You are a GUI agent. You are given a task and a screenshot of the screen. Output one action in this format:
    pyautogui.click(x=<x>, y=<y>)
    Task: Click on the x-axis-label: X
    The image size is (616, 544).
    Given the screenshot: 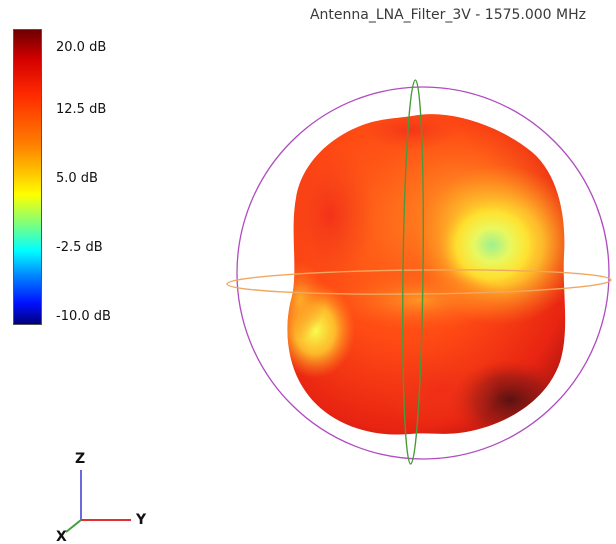 What is the action you would take?
    pyautogui.click(x=61, y=536)
    